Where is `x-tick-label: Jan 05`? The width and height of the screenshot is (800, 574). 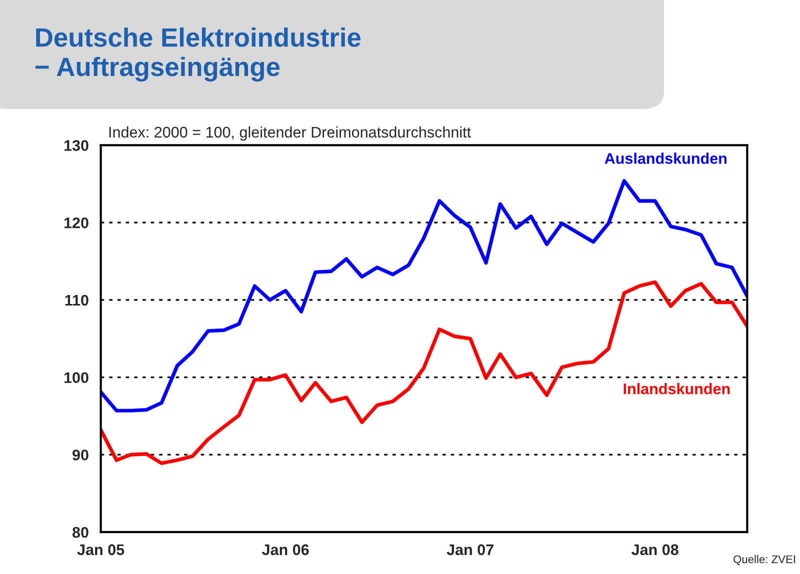 x-tick-label: Jan 05 is located at coordinates (100, 550).